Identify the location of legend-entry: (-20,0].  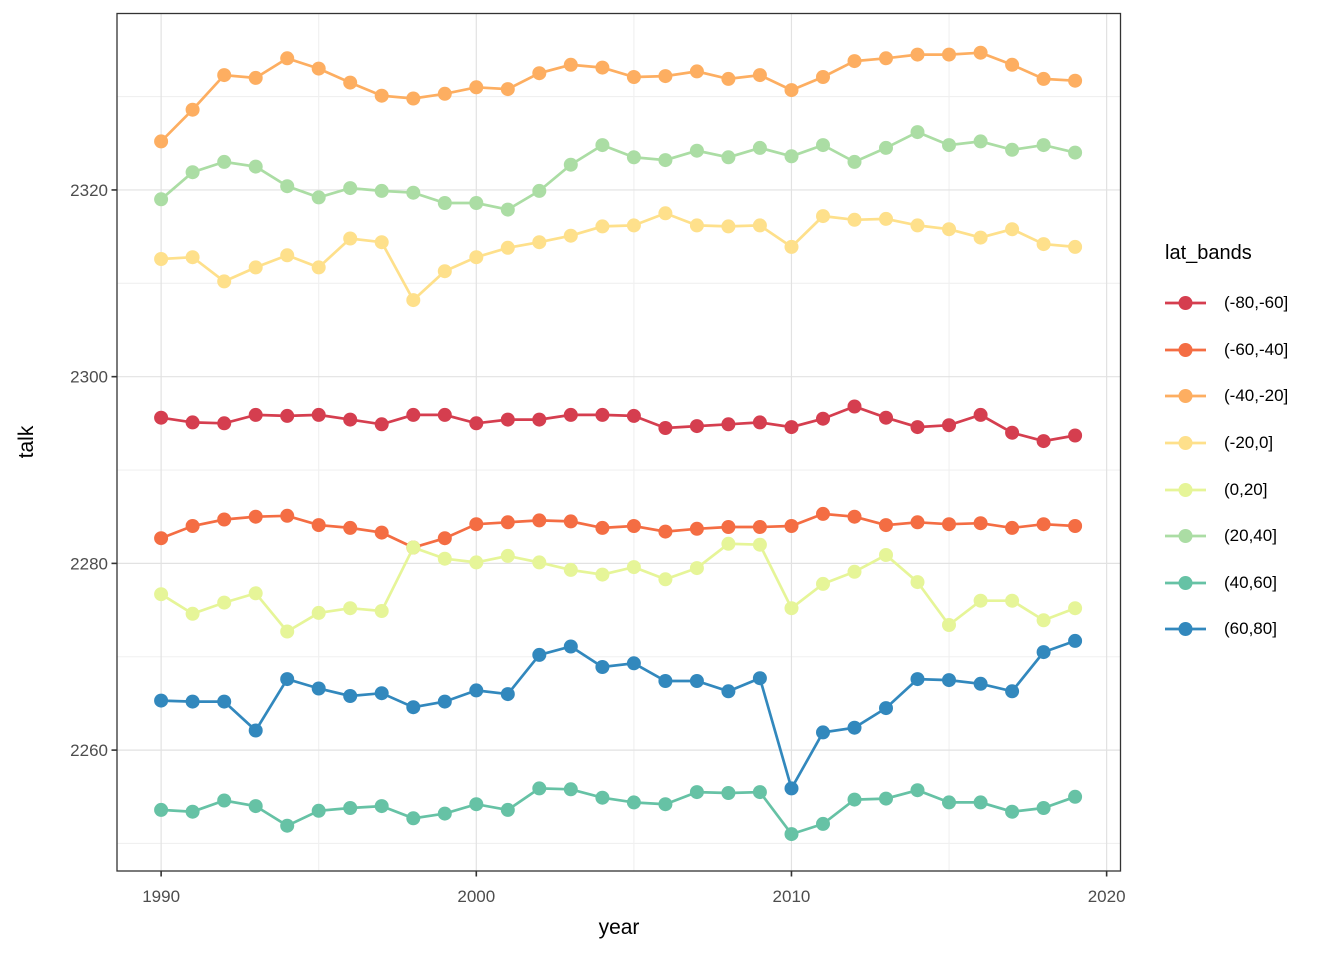
(1226, 443).